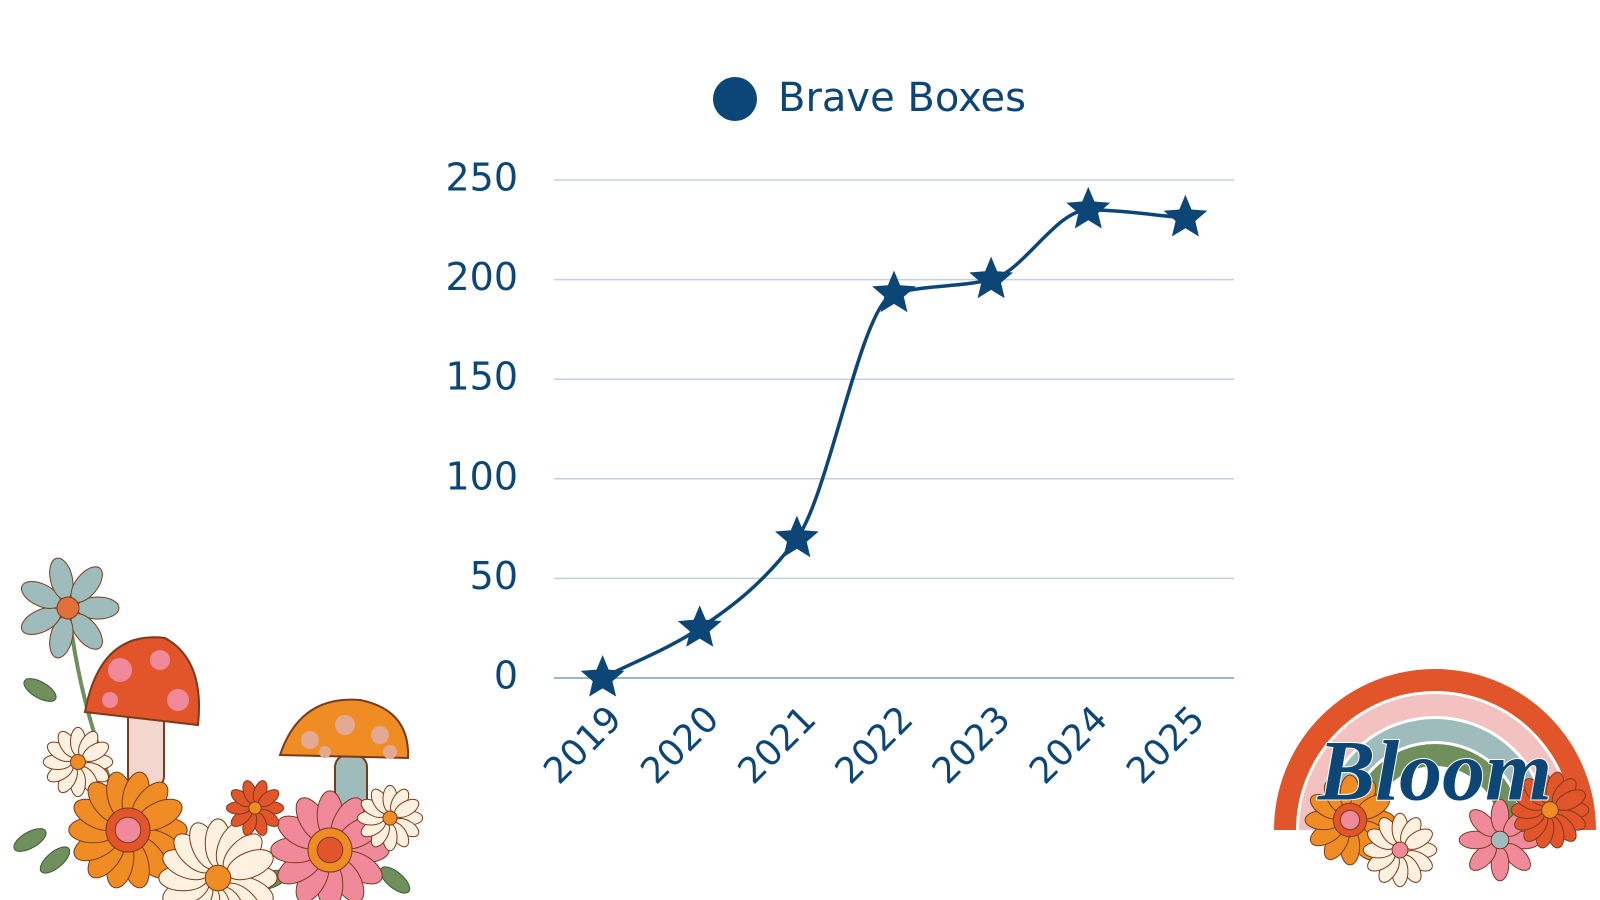 Image resolution: width=1600 pixels, height=900 pixels. What do you see at coordinates (902, 98) in the screenshot?
I see `legend-label: Brave Boxes` at bounding box center [902, 98].